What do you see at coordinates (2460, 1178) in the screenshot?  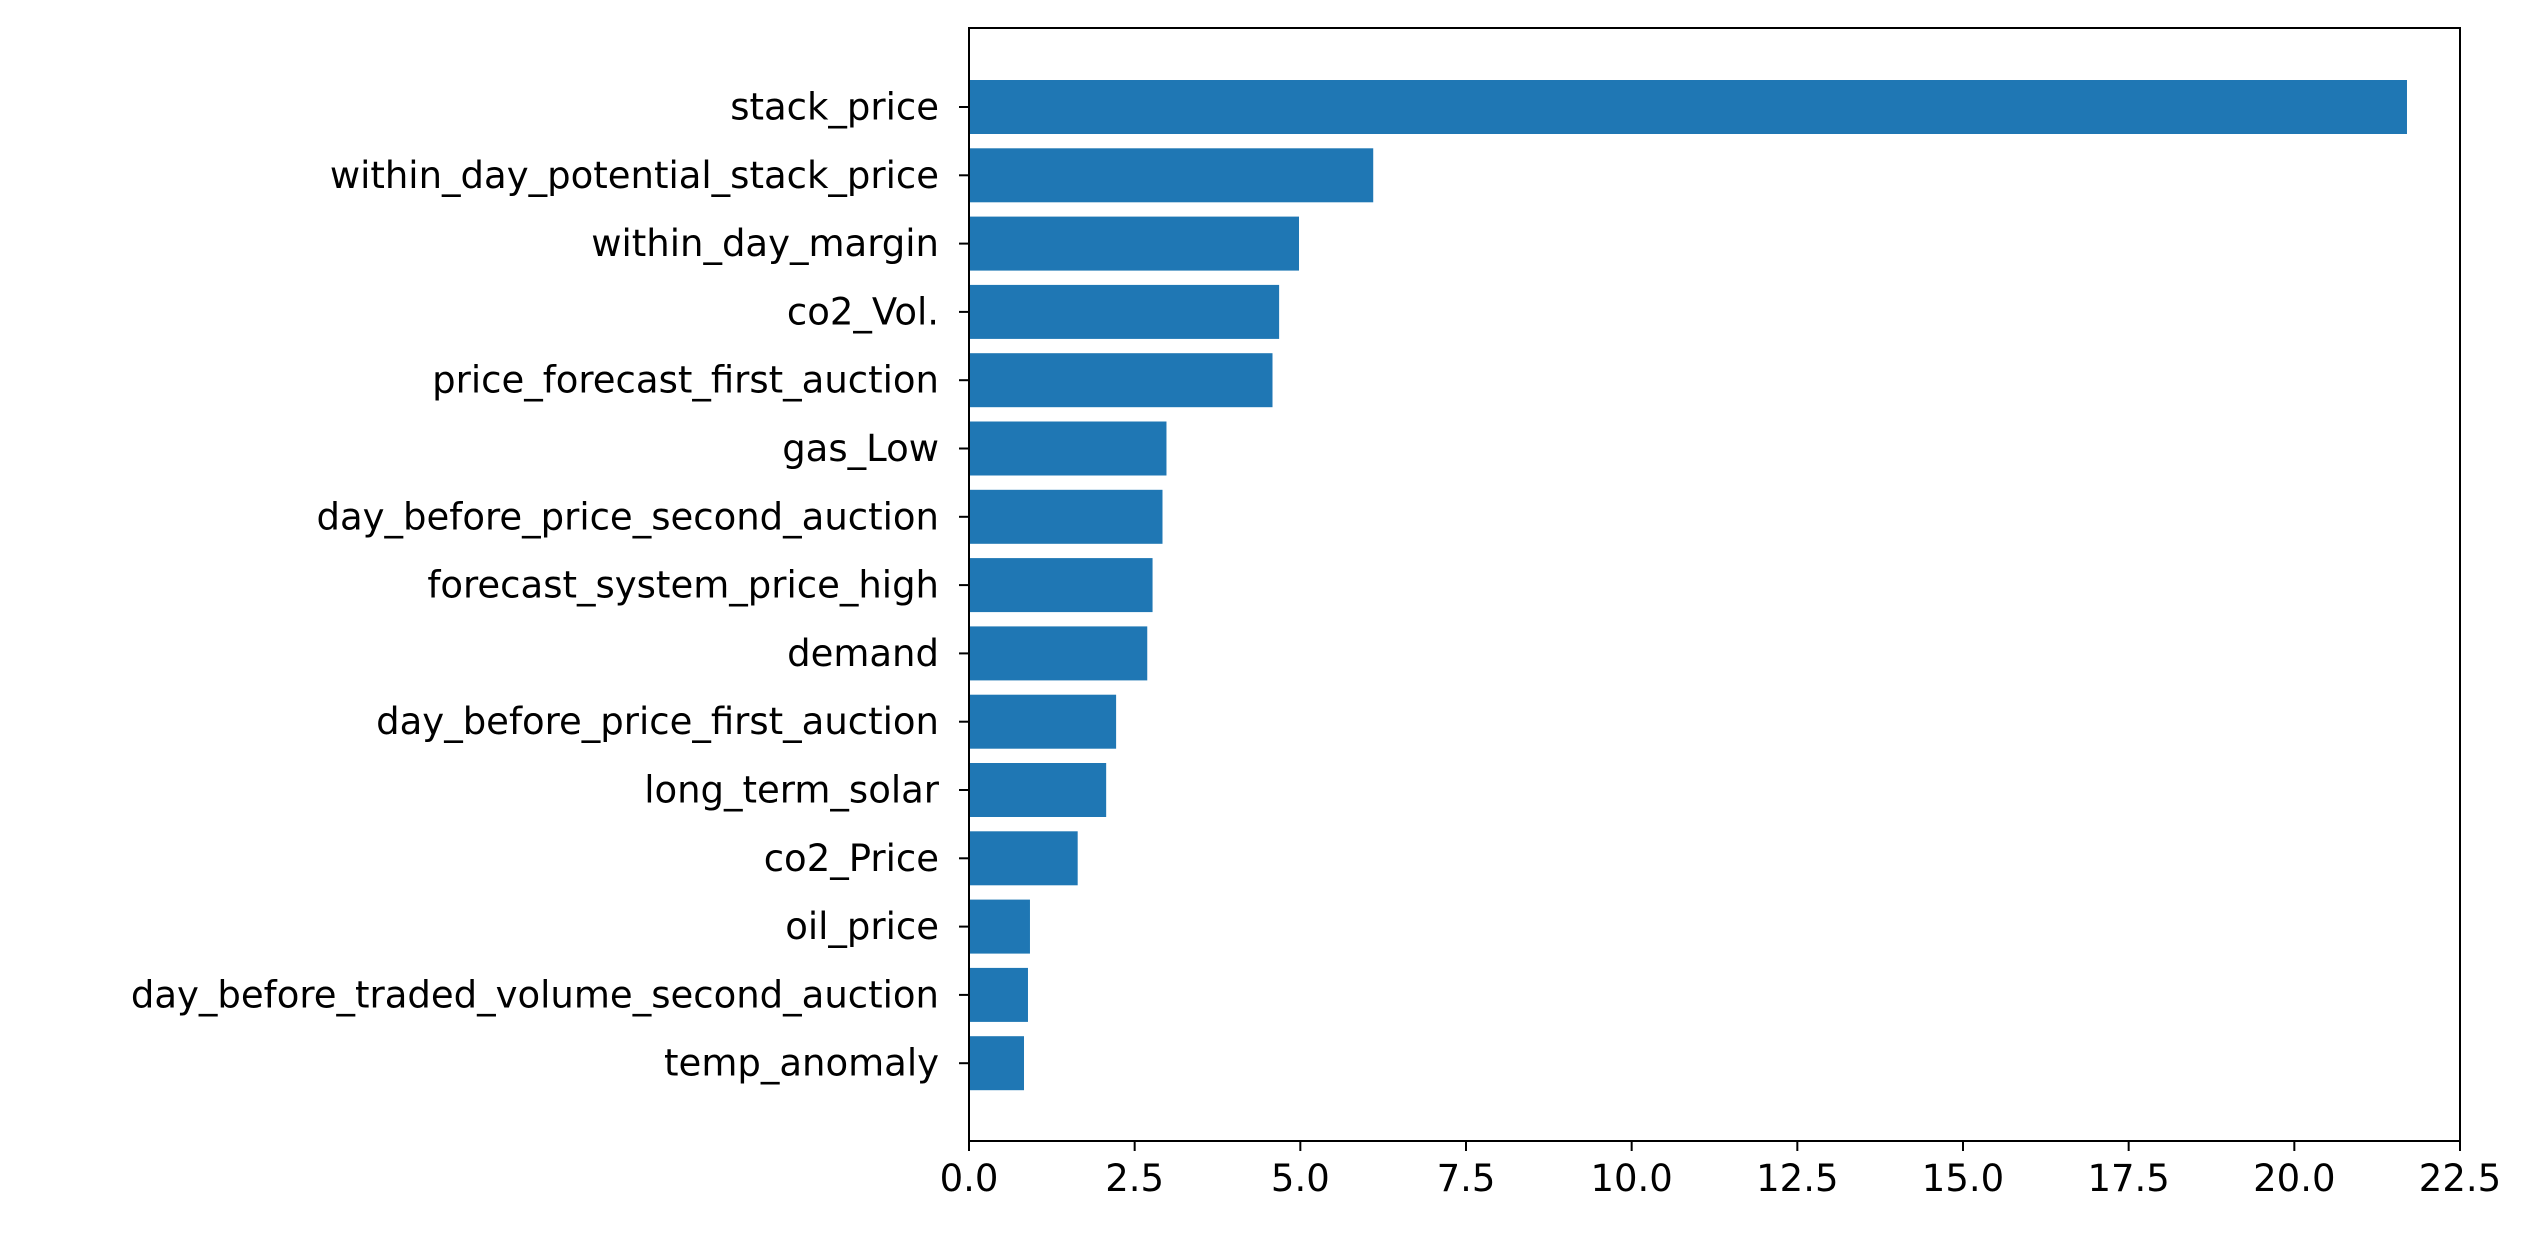 I see `x-tick-label: 22.5` at bounding box center [2460, 1178].